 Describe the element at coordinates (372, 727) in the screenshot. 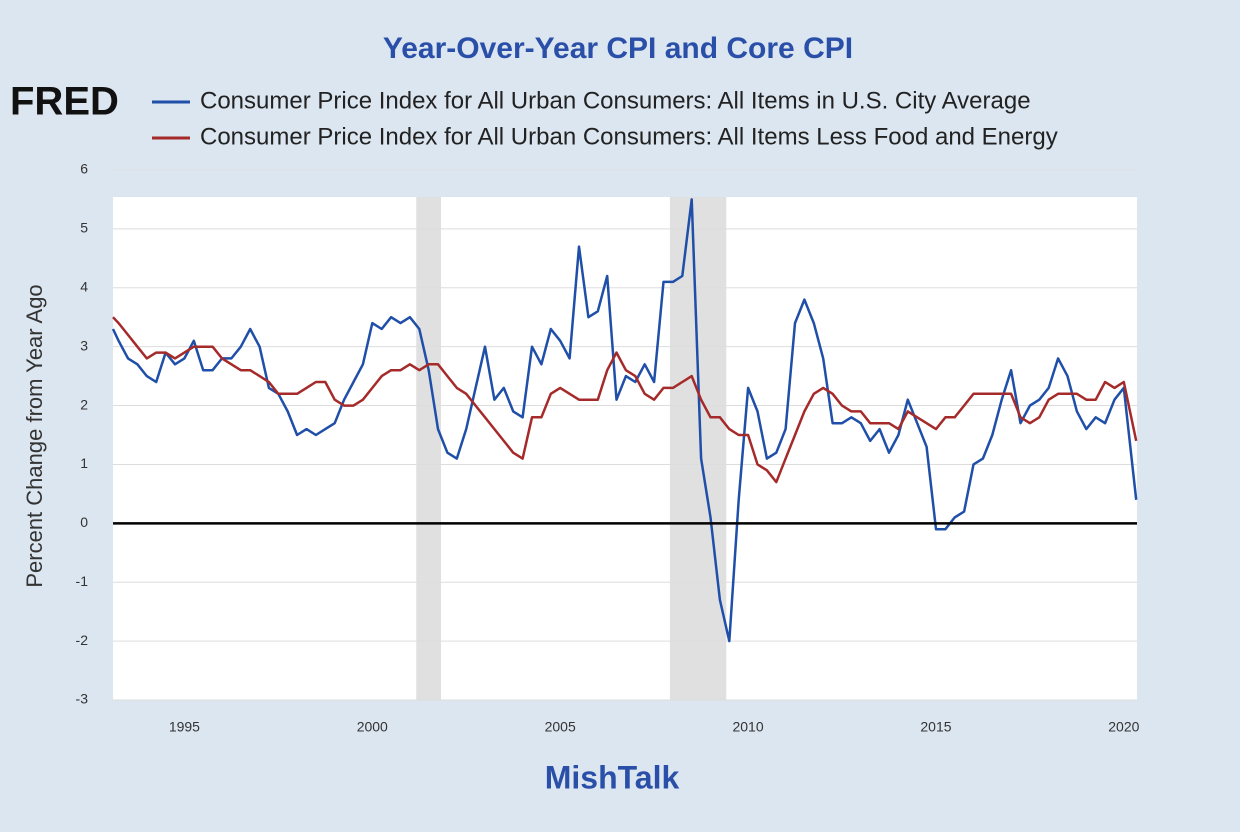

I see `x-tick-label: 2000` at that location.